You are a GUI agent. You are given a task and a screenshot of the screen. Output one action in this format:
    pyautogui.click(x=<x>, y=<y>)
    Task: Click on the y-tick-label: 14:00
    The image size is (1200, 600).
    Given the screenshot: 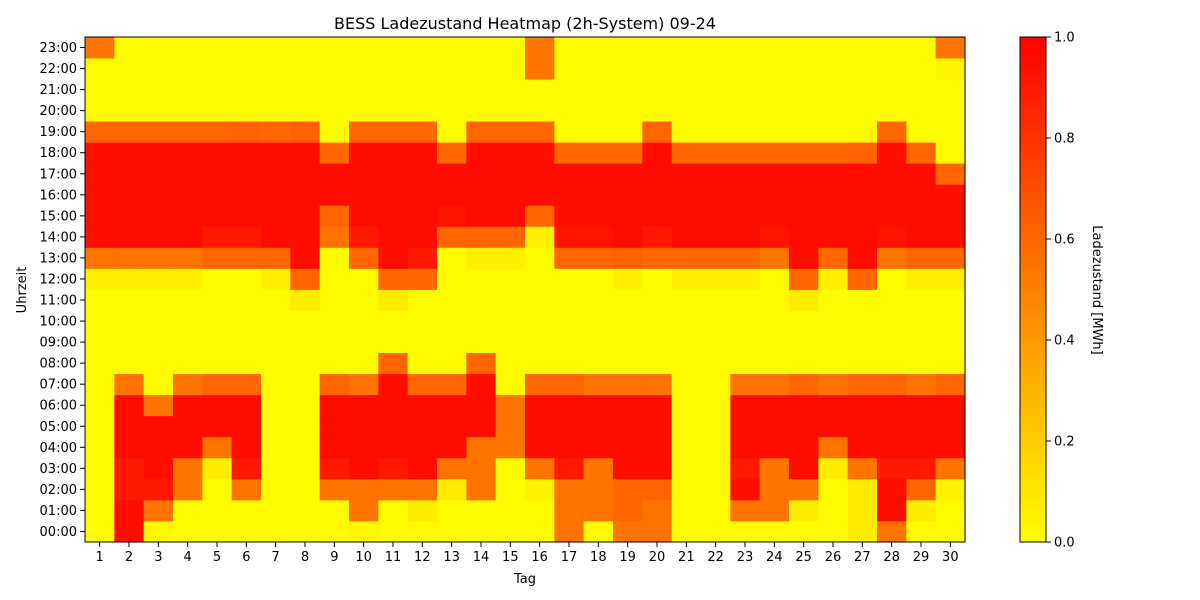 What is the action you would take?
    pyautogui.click(x=58, y=237)
    